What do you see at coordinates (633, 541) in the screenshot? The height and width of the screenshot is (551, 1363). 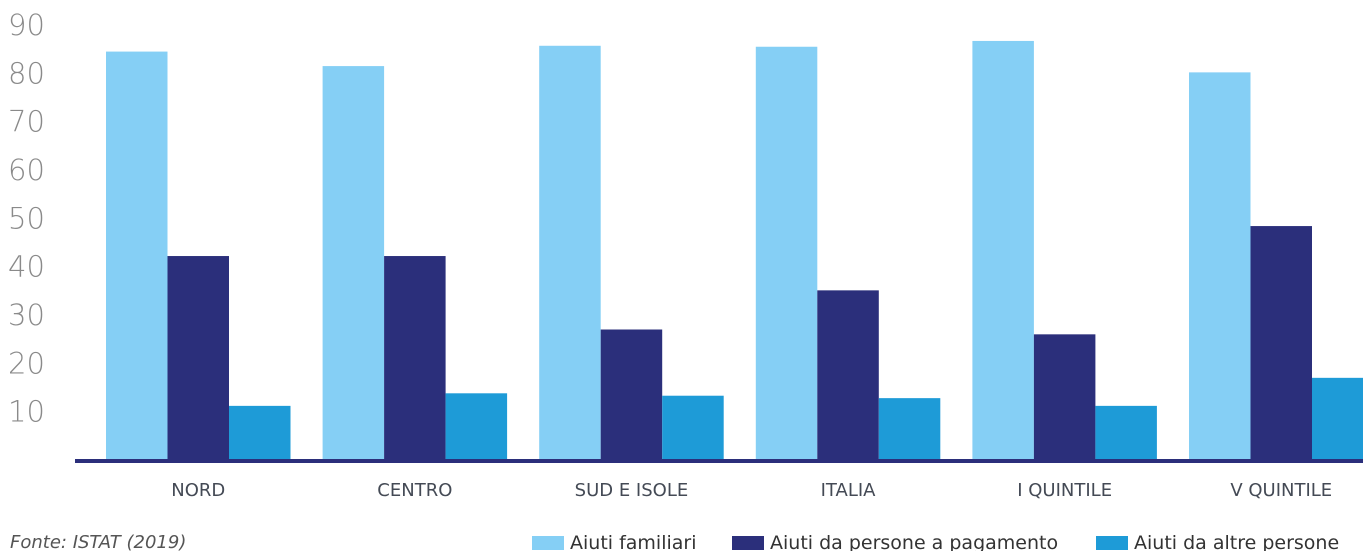 I see `legend-label: Aiuti familiari` at bounding box center [633, 541].